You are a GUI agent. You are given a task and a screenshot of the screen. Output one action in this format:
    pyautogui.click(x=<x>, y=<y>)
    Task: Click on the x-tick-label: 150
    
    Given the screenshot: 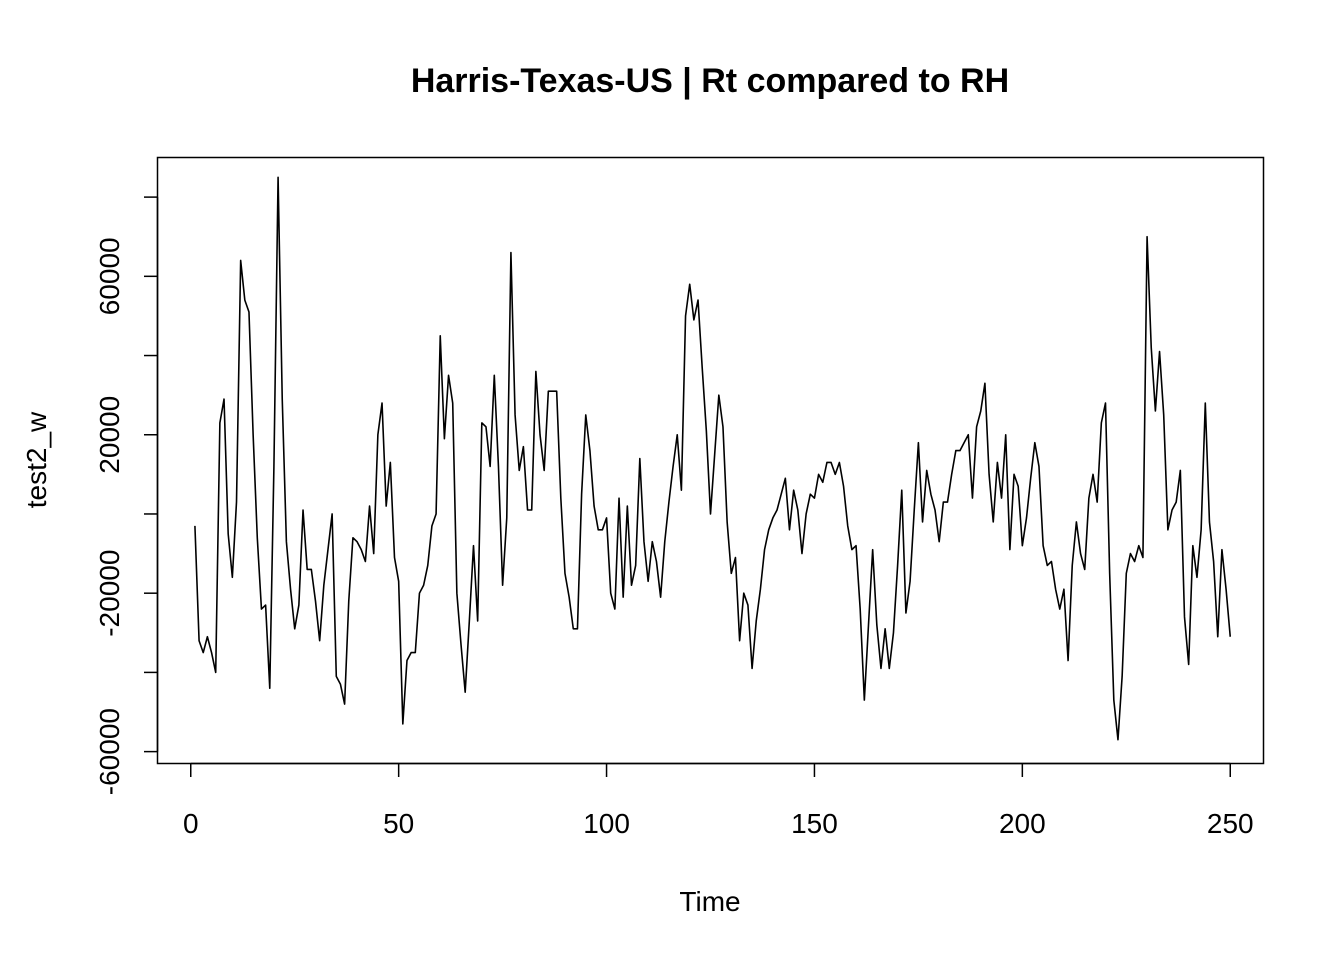 What is the action you would take?
    pyautogui.click(x=814, y=823)
    